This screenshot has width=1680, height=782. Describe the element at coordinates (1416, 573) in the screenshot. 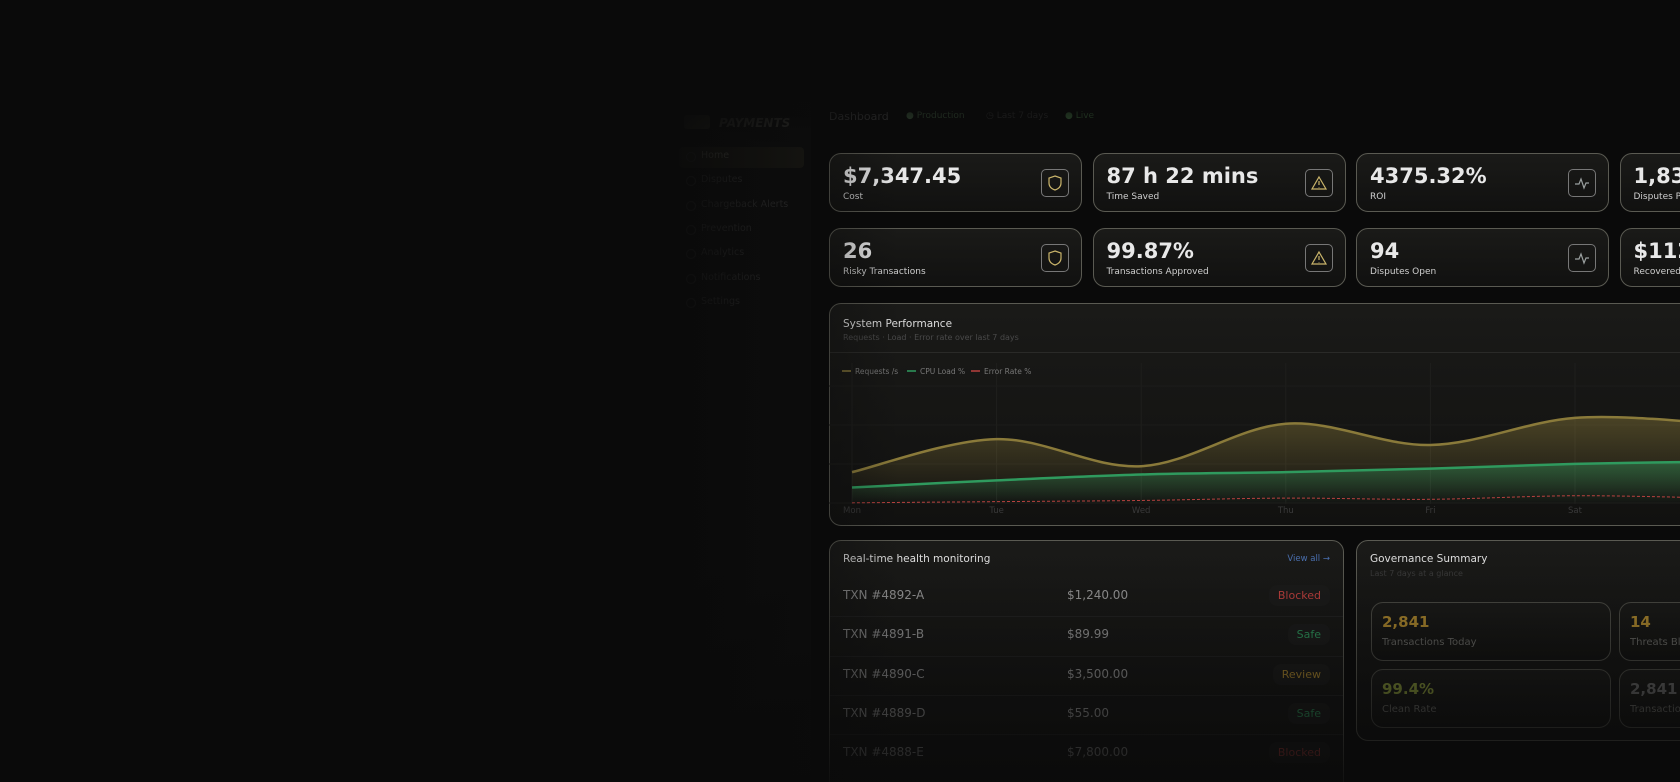

I see `governance-subtitle: Last 7 days at a glance` at that location.